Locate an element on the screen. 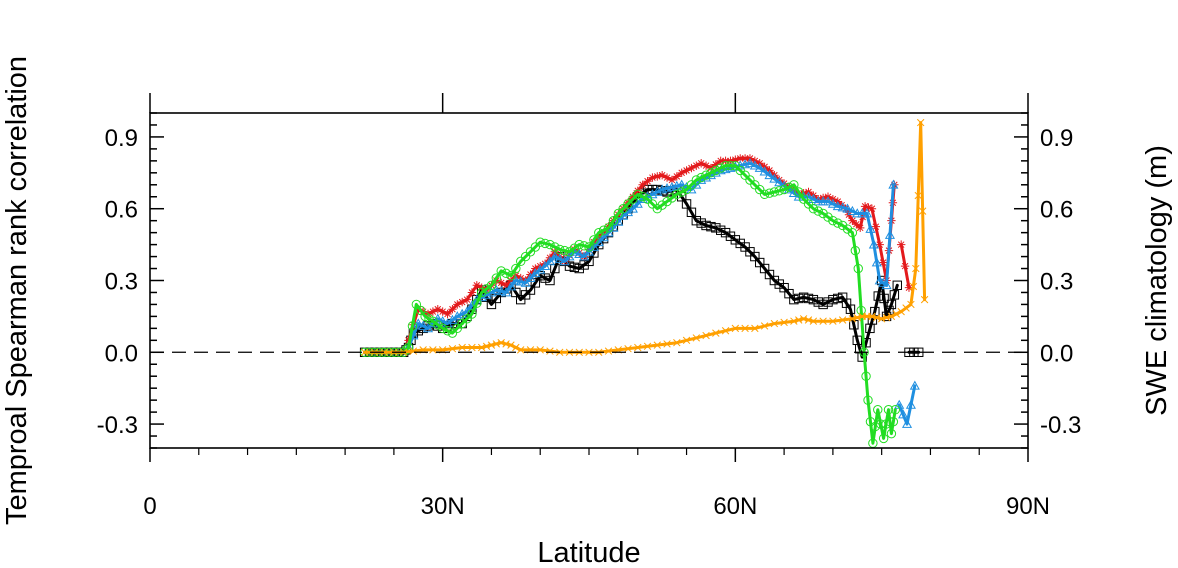 The width and height of the screenshot is (1178, 568). left-y-tick-label: -0.3 is located at coordinates (117, 425).